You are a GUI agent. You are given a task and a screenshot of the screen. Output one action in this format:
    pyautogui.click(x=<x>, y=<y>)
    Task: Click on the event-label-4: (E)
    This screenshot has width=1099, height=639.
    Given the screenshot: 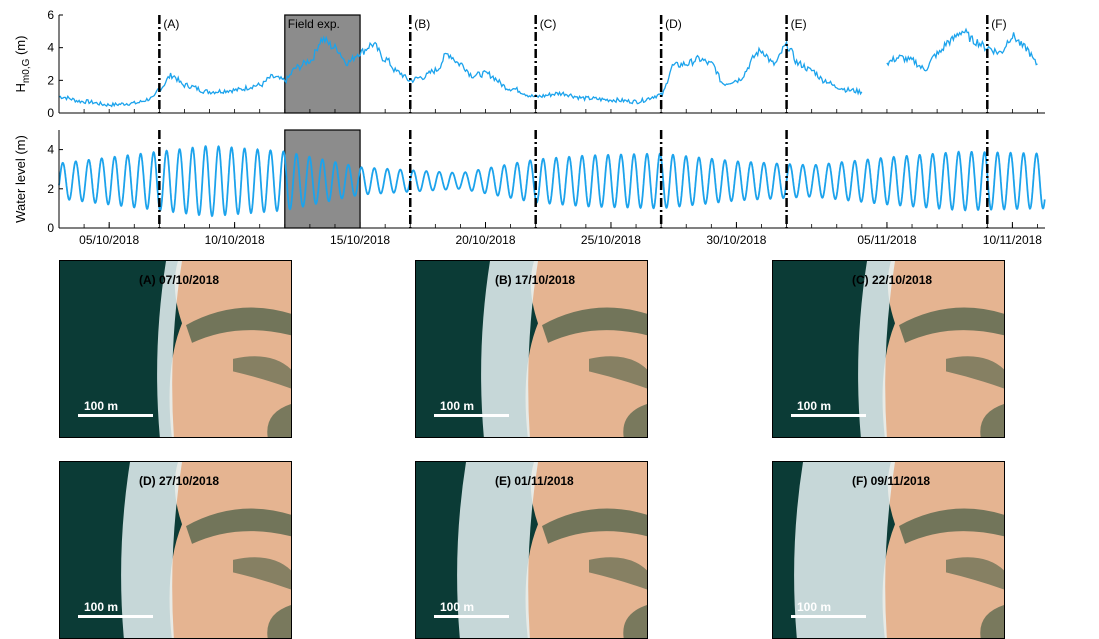 What is the action you would take?
    pyautogui.click(x=799, y=24)
    